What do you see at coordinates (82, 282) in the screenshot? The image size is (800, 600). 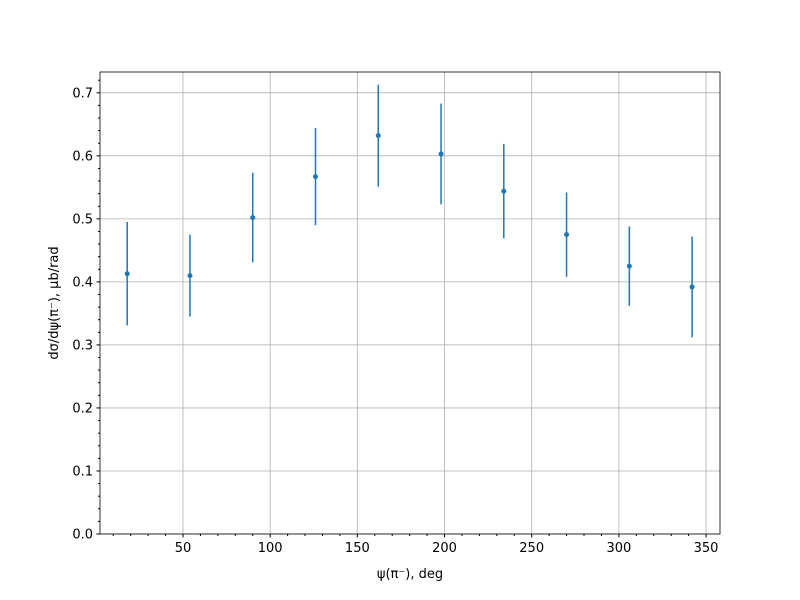 I see `y-tick-label: 0.4` at bounding box center [82, 282].